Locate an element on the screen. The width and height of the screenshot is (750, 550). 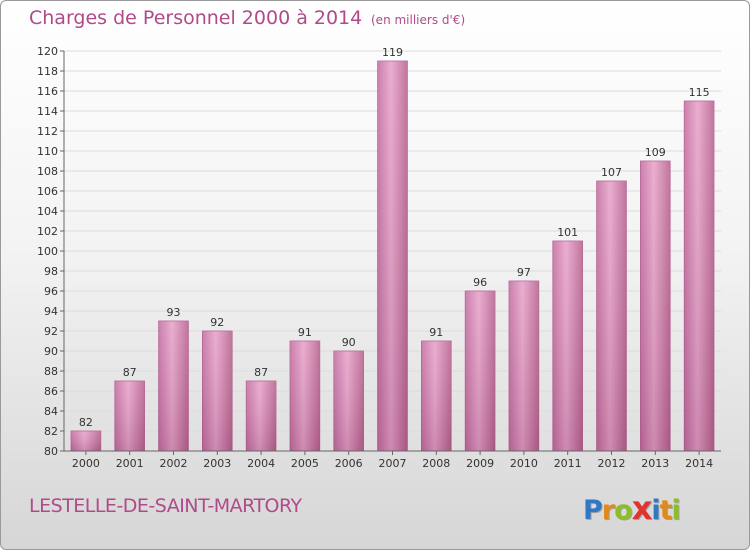
chart-subtitle: (en milliers d'€) is located at coordinates (418, 20).